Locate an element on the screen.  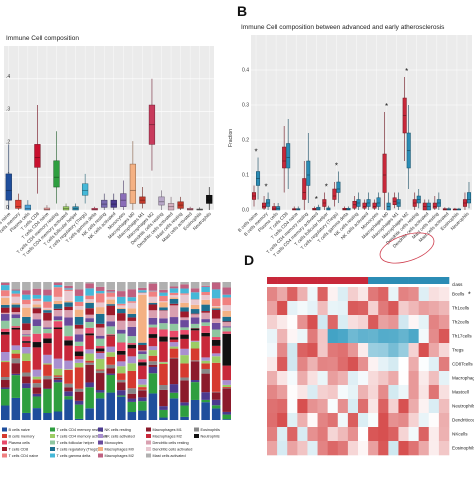
panel-a-y-tick-label: .2 is located at coordinates (8, 142).